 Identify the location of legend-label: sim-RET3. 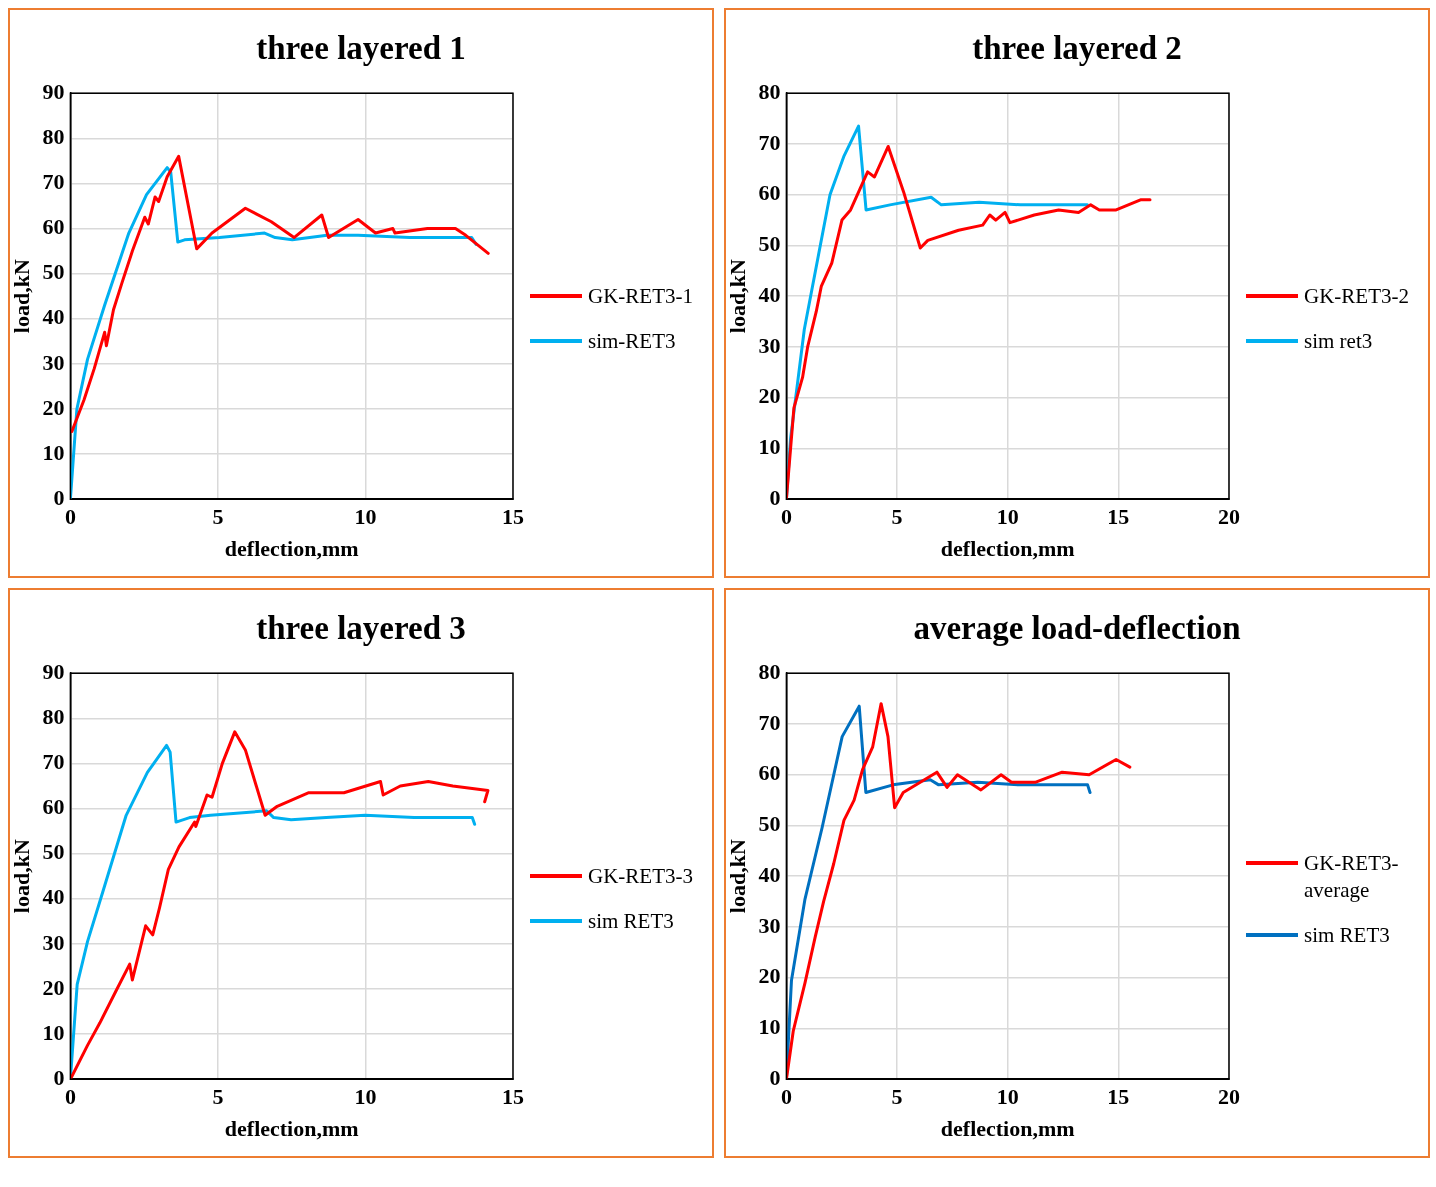
(632, 341).